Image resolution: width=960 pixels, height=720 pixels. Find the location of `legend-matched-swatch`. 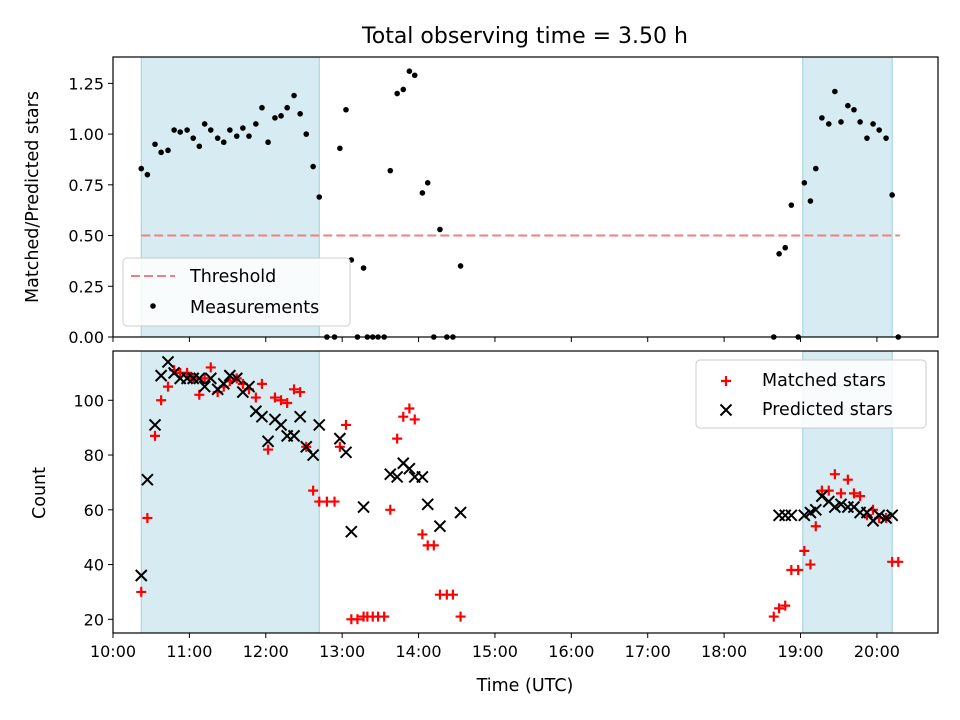

legend-matched-swatch is located at coordinates (726, 381).